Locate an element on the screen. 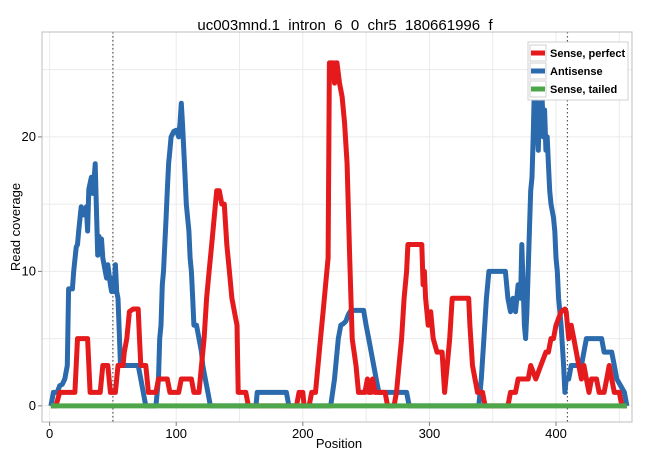  y-tick-label: 10 is located at coordinates (29, 270).